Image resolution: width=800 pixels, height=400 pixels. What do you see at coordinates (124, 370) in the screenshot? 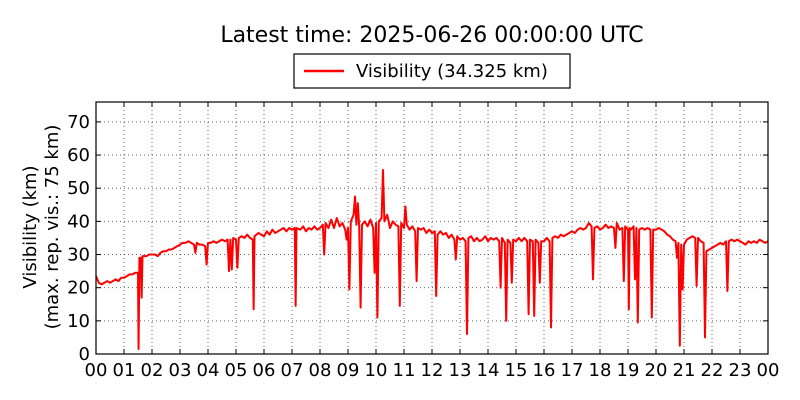
I see `x-tick-label: 01` at bounding box center [124, 370].